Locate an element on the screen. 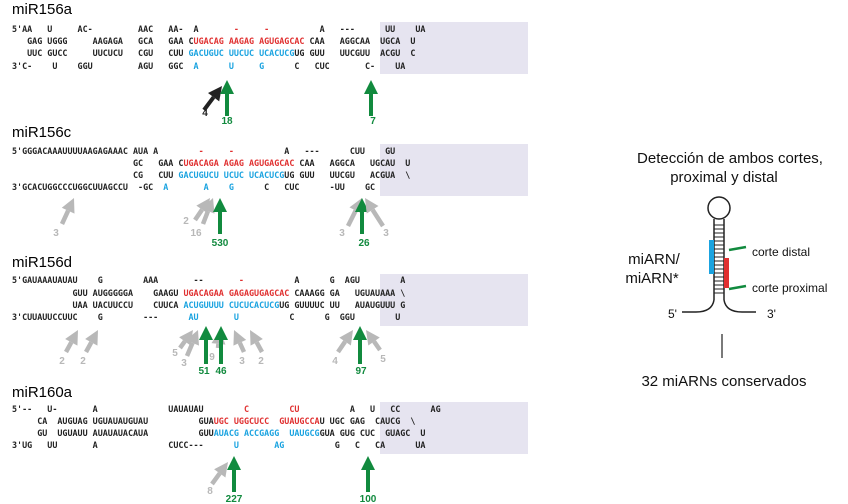  sequence-segment: 3'C- U GGU AGU GGC is located at coordinates (103, 66).